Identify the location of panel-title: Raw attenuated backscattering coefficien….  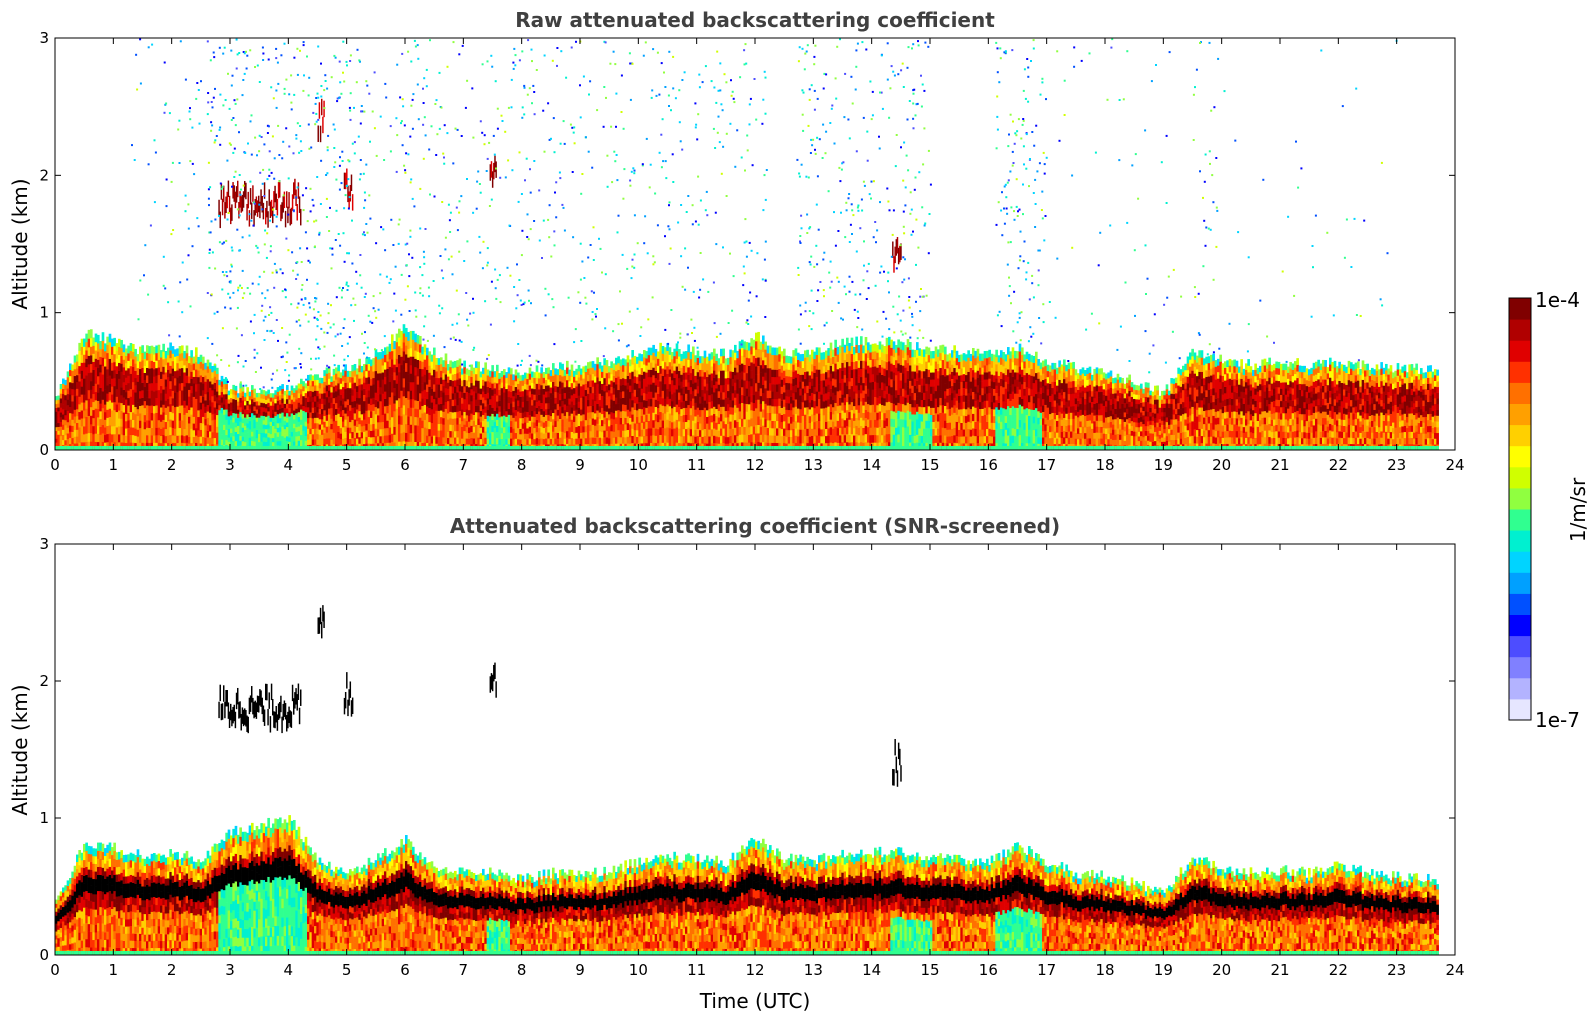
(755, 20).